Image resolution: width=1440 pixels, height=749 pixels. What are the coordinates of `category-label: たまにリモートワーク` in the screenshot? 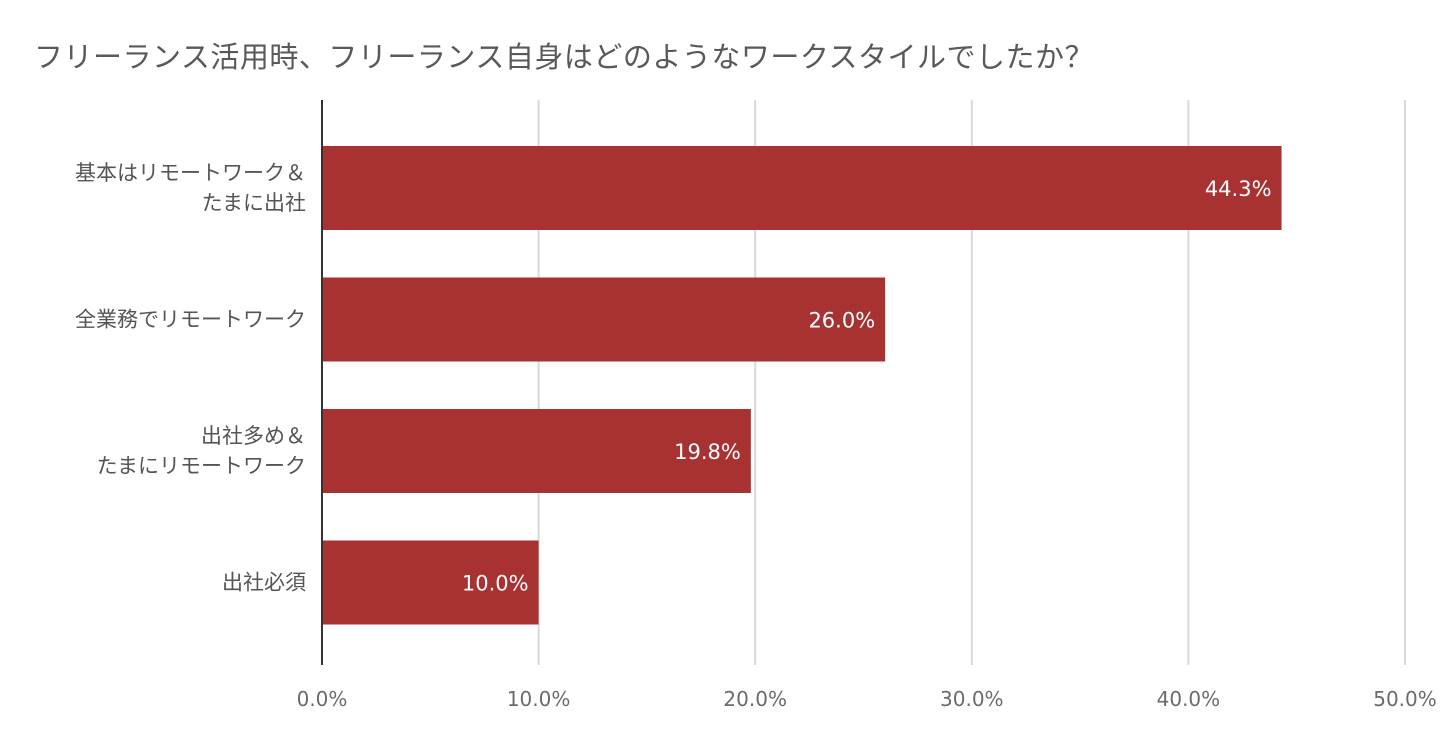 It's located at (201, 466).